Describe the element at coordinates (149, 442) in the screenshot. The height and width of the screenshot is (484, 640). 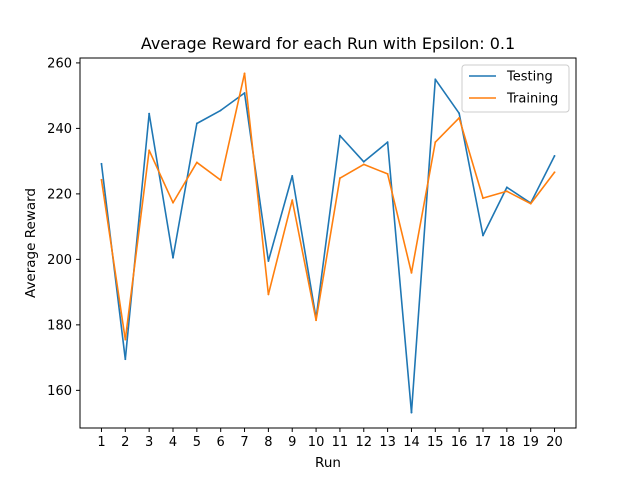
I see `x-tick-label: 3` at that location.